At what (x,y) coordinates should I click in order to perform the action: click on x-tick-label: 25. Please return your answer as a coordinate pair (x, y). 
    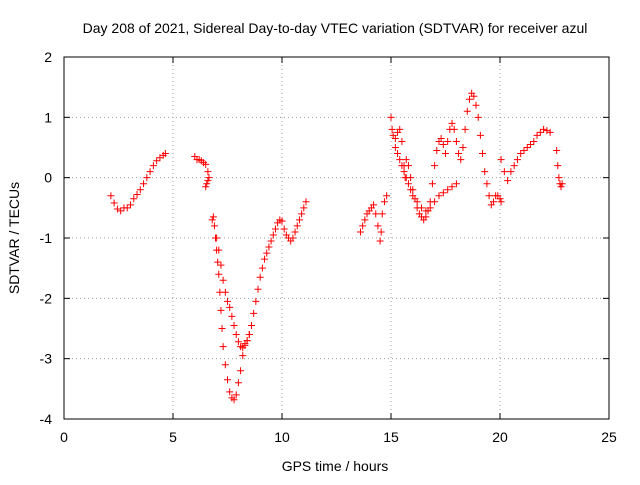
    Looking at the image, I should click on (609, 437).